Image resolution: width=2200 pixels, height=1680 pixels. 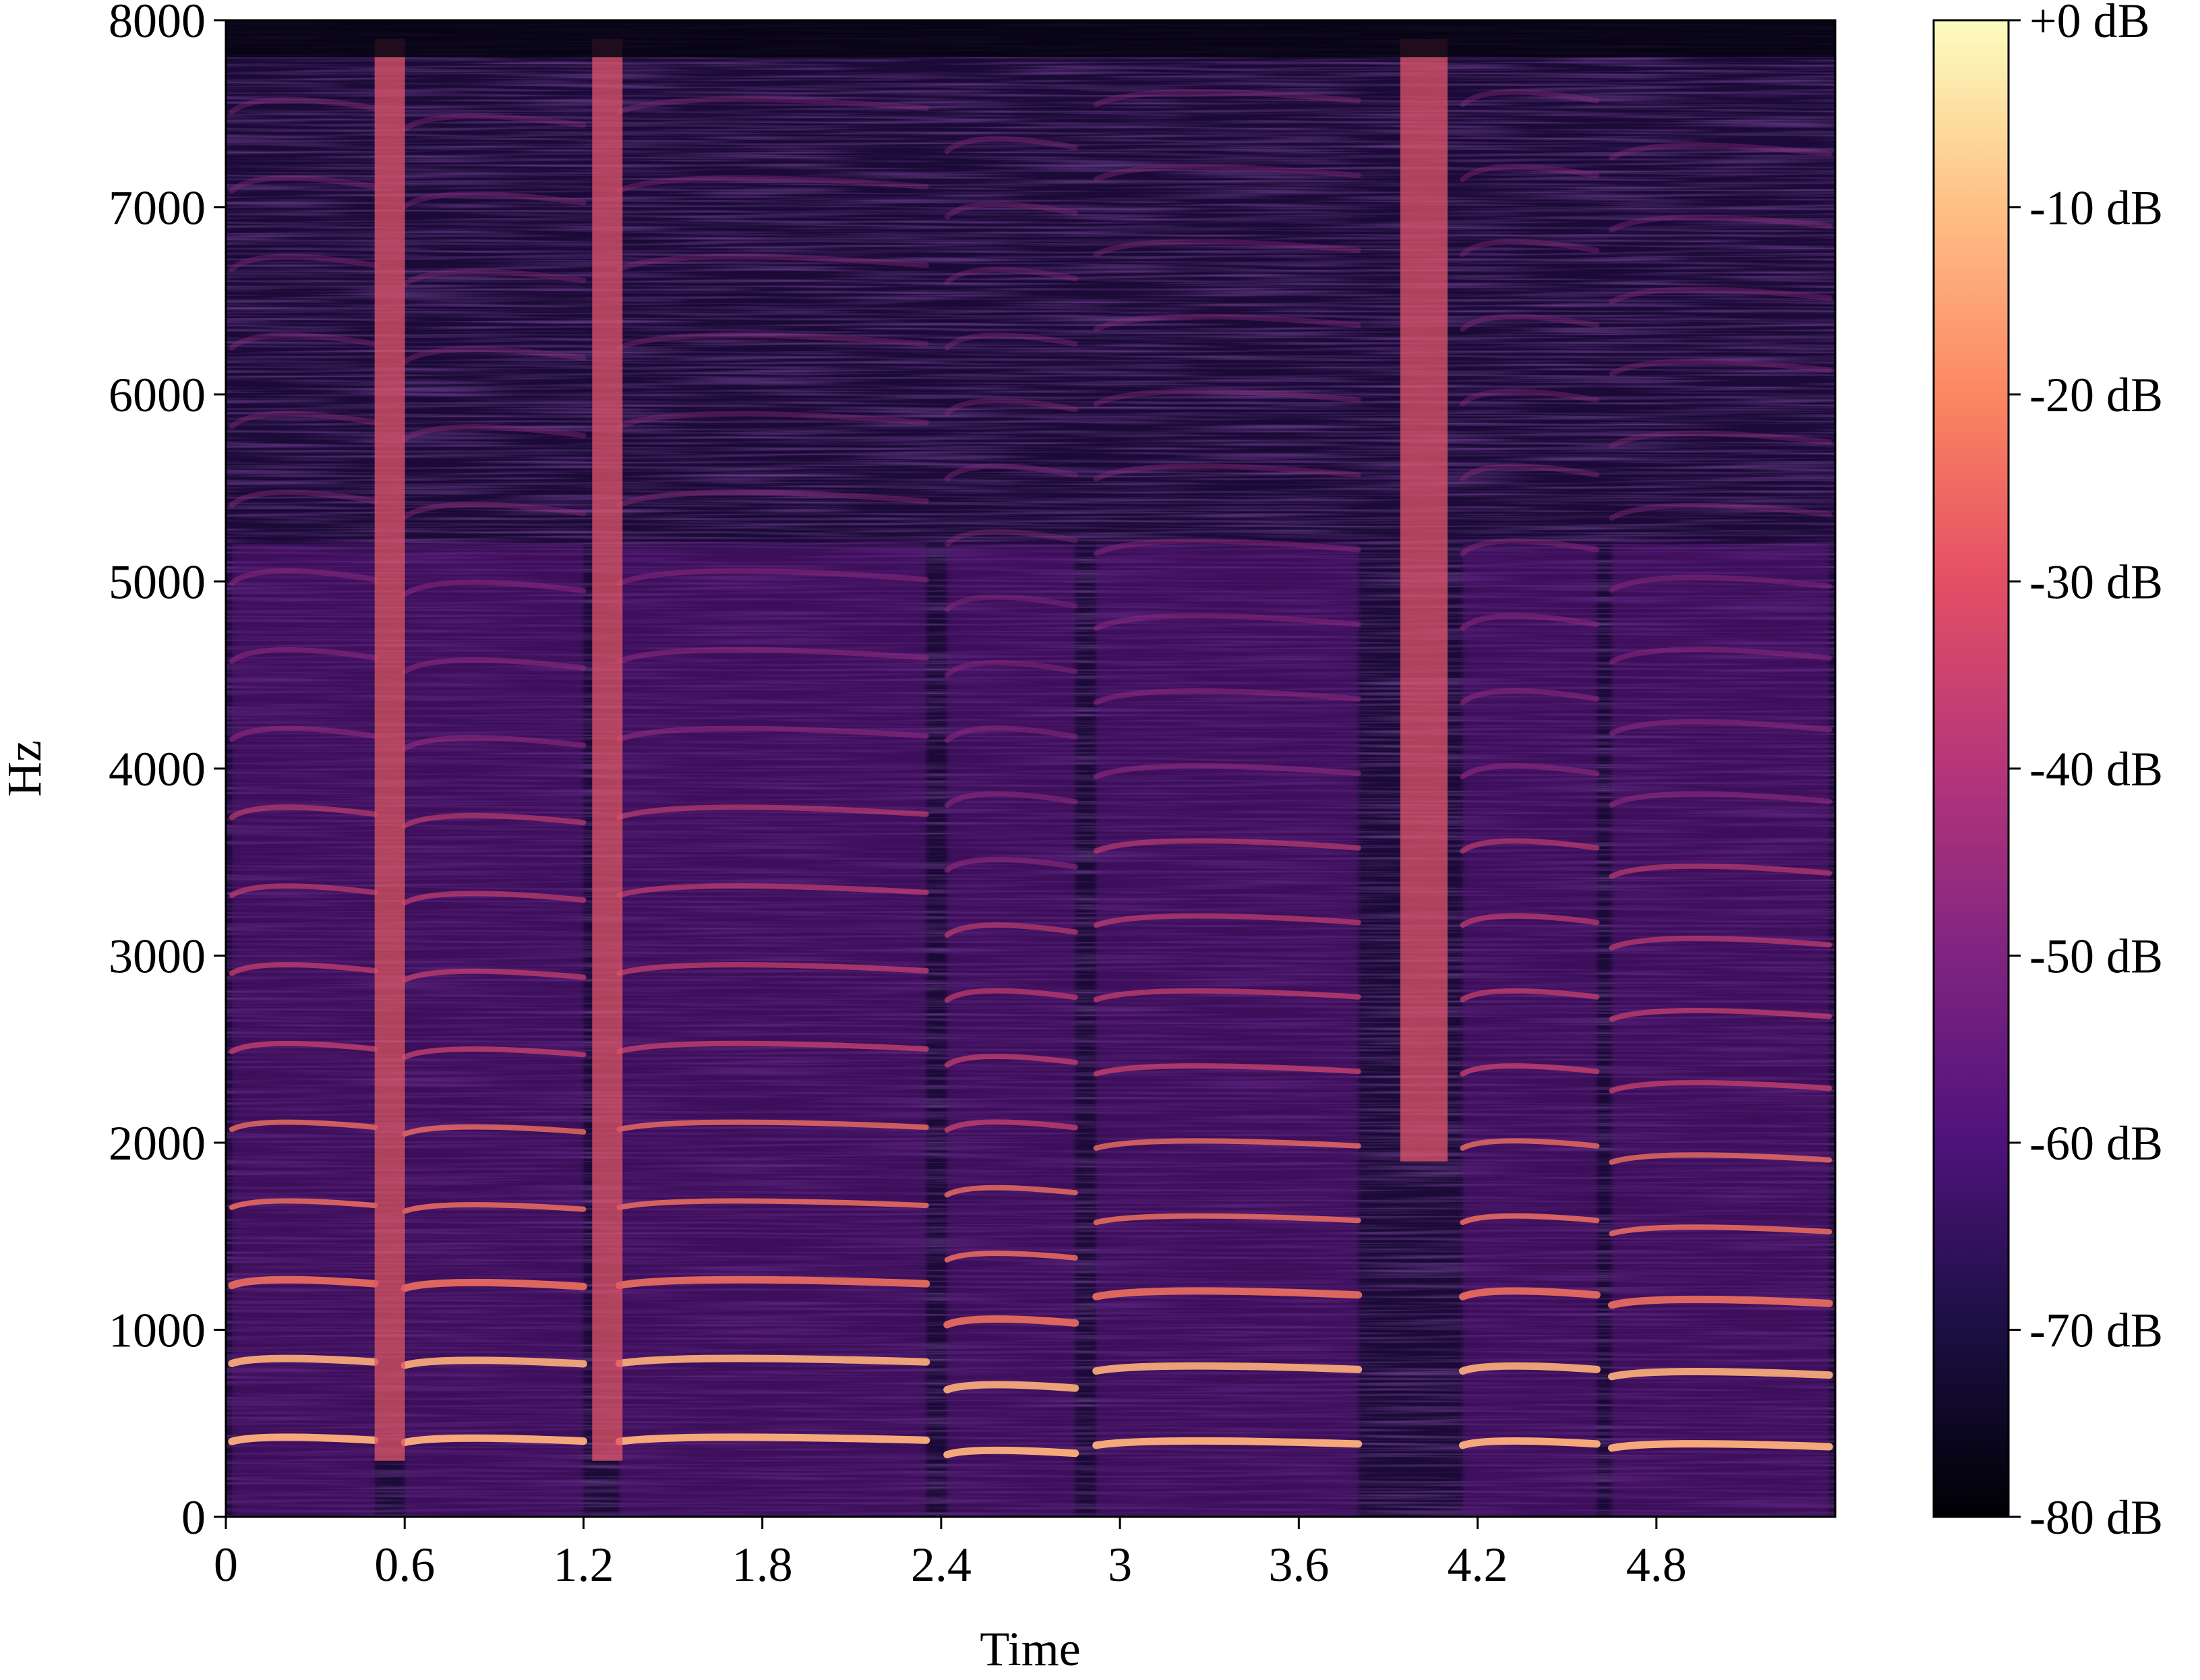 What do you see at coordinates (157, 582) in the screenshot?
I see `y-tick-label: 5000` at bounding box center [157, 582].